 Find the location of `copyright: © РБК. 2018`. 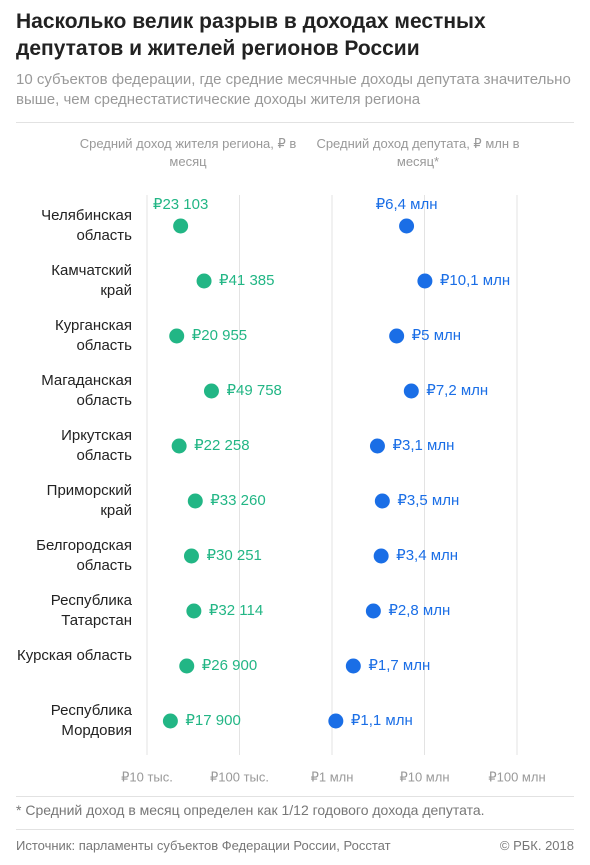

copyright: © РБК. 2018 is located at coordinates (536, 845).